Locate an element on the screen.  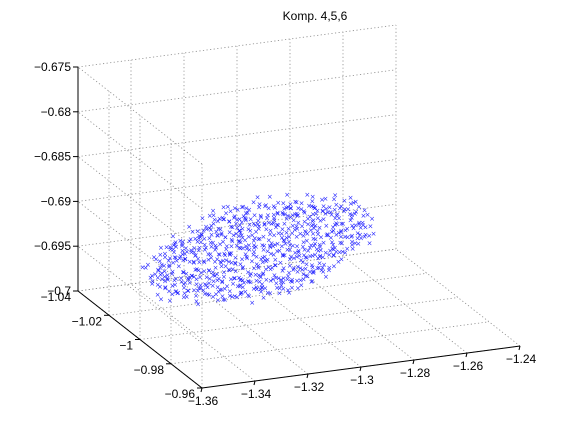
floor-grid-line is located at coordinates (299, 318).